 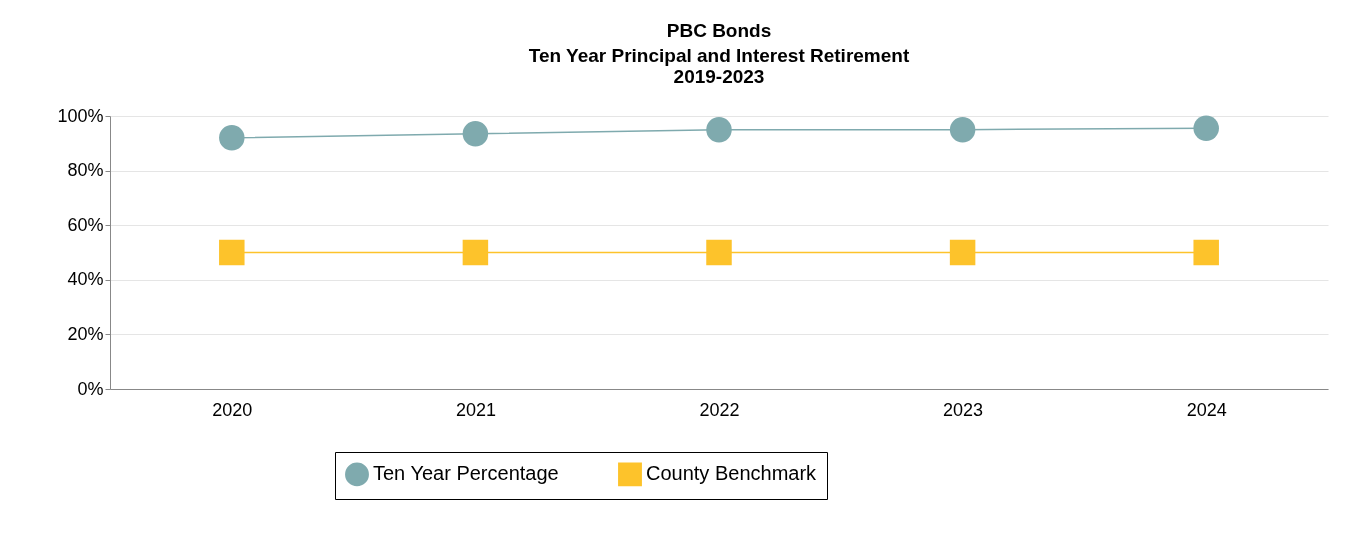 I want to click on chart-title: PBC Bonds, so click(x=719, y=30).